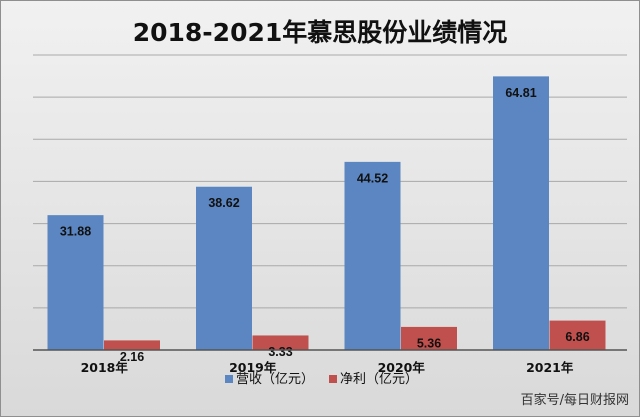  Describe the element at coordinates (253, 367) in the screenshot. I see `x-tick-label: 2019年` at that location.